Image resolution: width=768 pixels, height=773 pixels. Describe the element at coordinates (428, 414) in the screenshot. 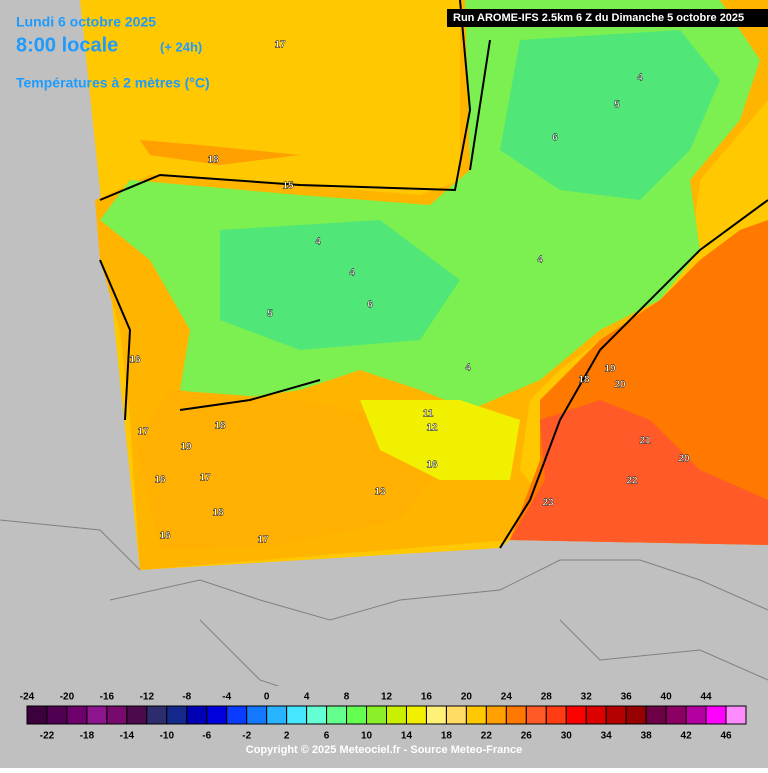

I see `map-label: 11` at that location.